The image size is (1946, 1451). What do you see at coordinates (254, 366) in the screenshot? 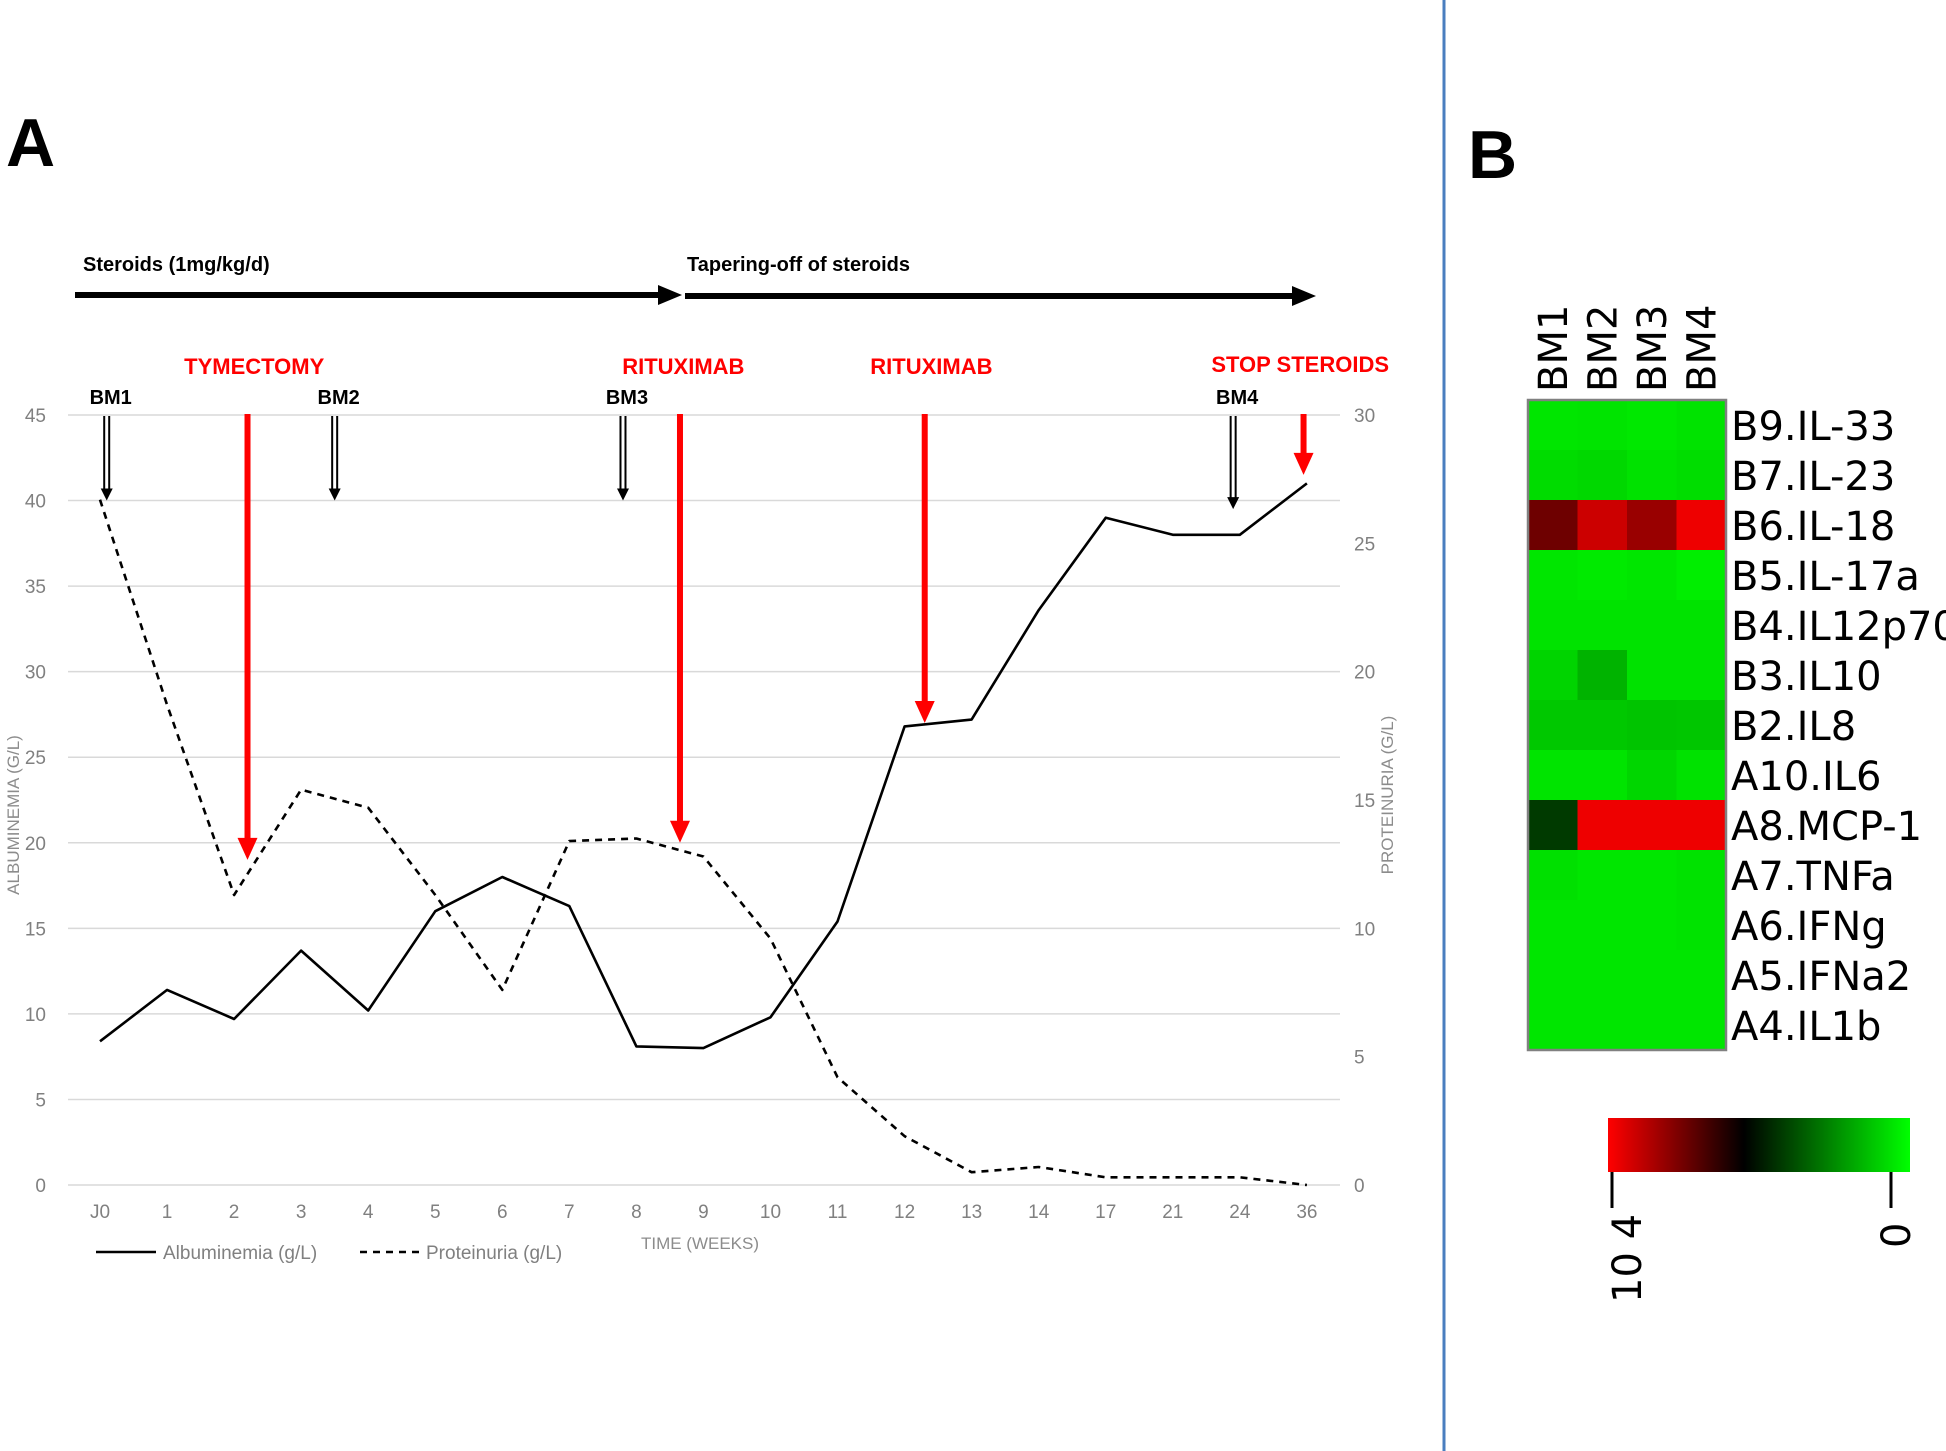
I see `event-label: TYMECTOMY` at bounding box center [254, 366].